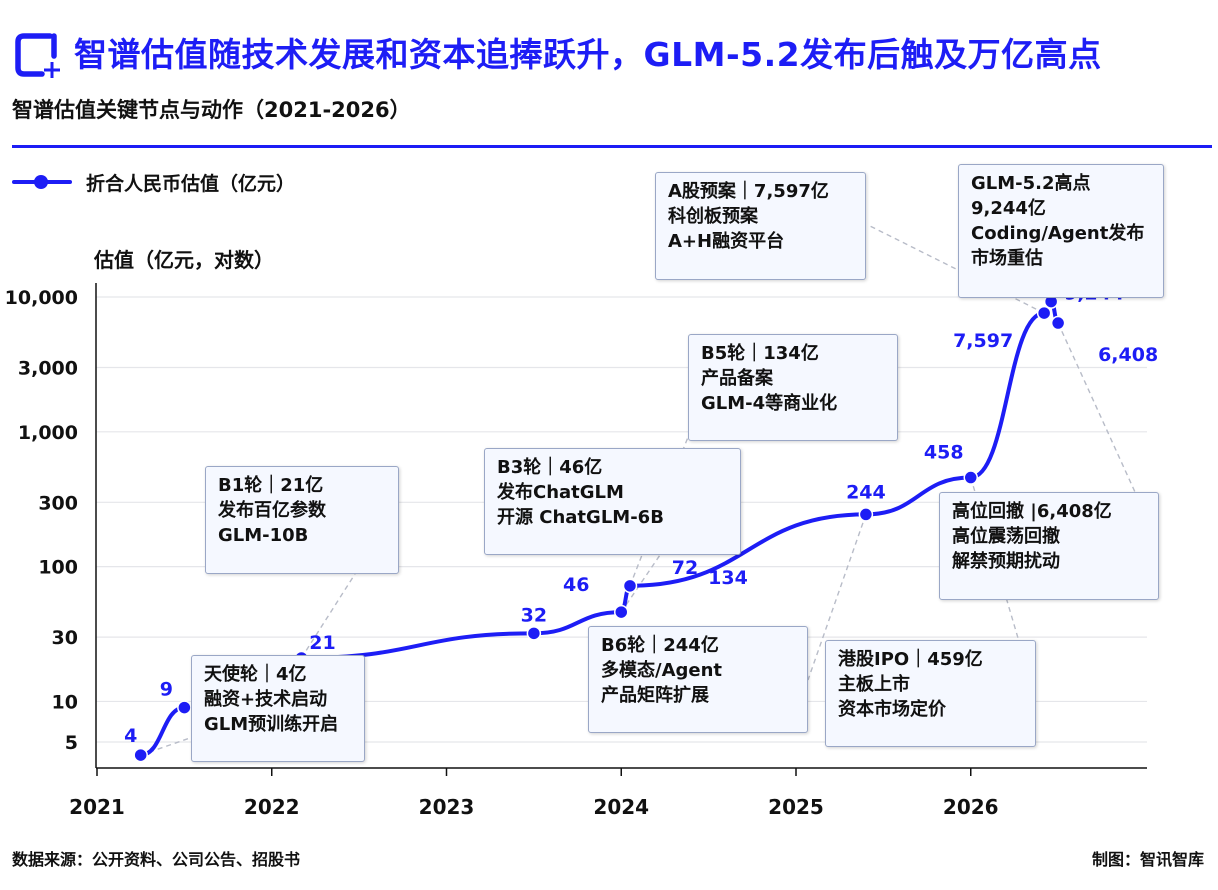 The width and height of the screenshot is (1218, 890). I want to click on annotation-box: B1轮｜21亿 发布百亿参数 GLM-10B, so click(302, 520).